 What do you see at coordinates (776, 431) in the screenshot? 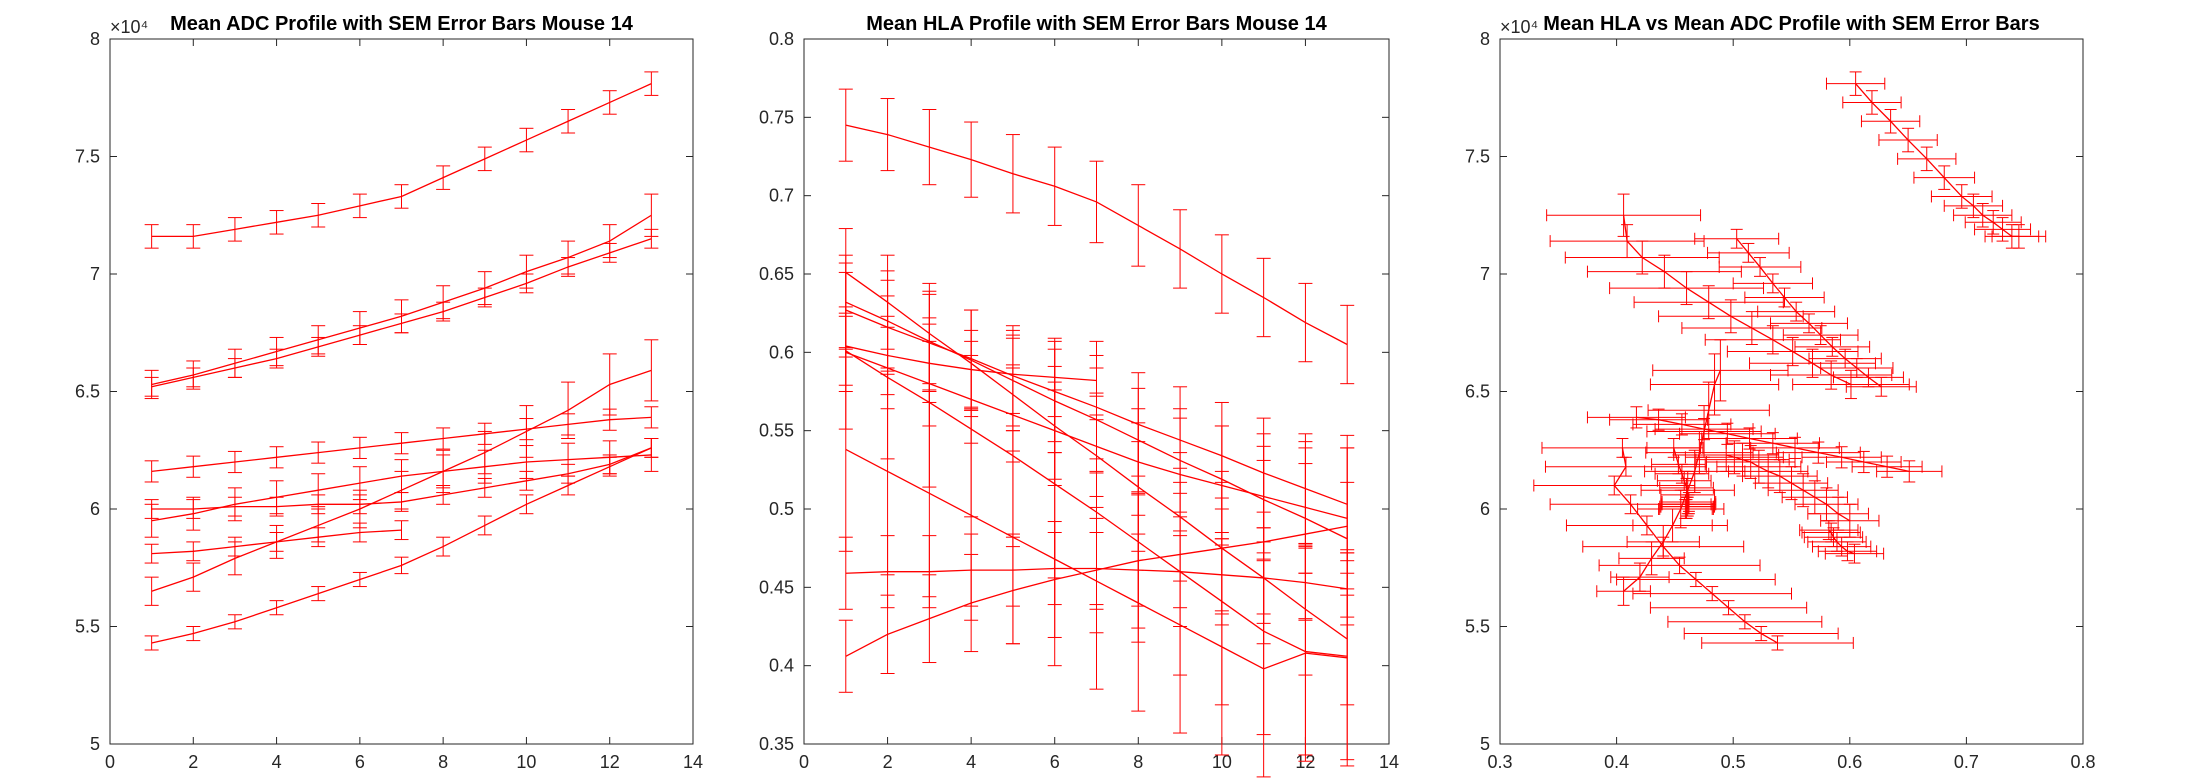
I see `y-tick-label: 0.55` at bounding box center [776, 431].